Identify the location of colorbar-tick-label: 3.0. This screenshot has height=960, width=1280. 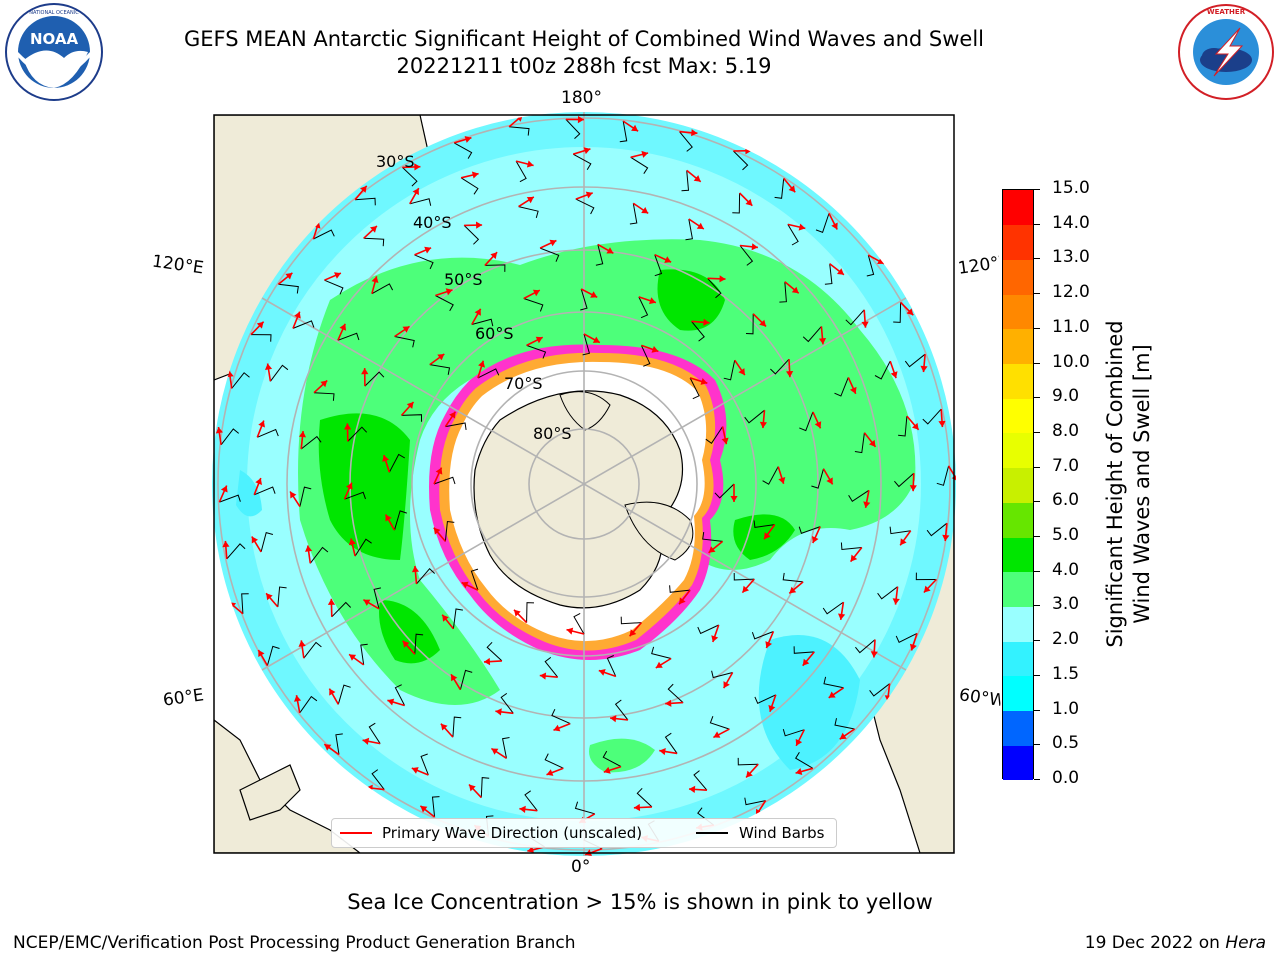
(1066, 604).